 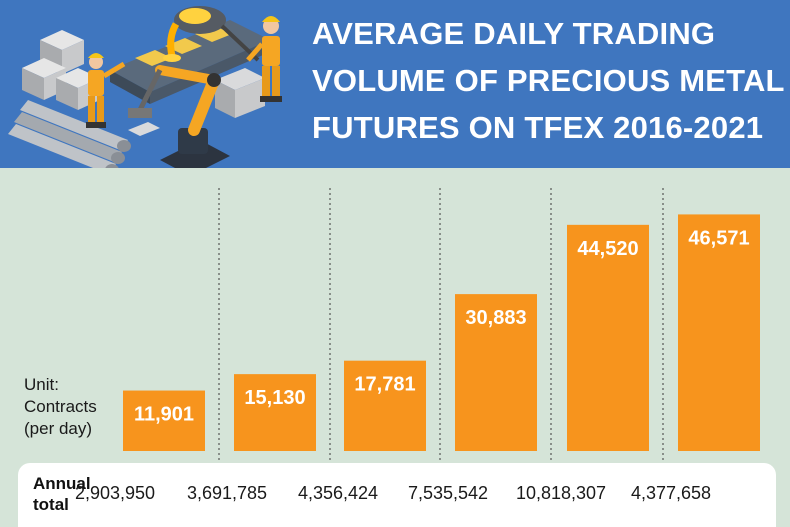 What do you see at coordinates (62, 483) in the screenshot?
I see `annual-total-line-1: Annual` at bounding box center [62, 483].